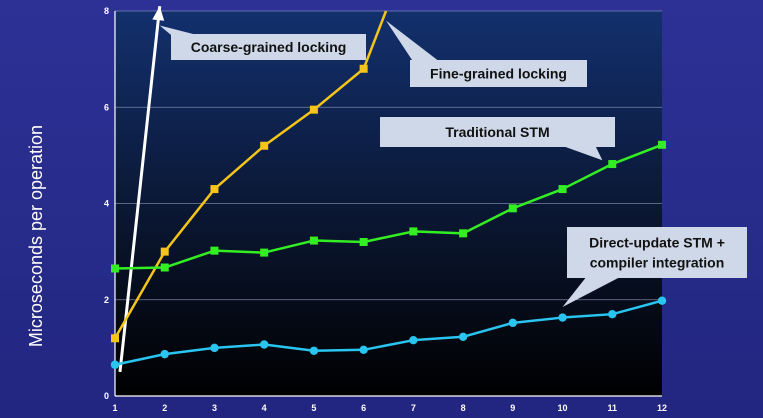  Describe the element at coordinates (512, 408) in the screenshot. I see `x-tick-label: 9` at that location.